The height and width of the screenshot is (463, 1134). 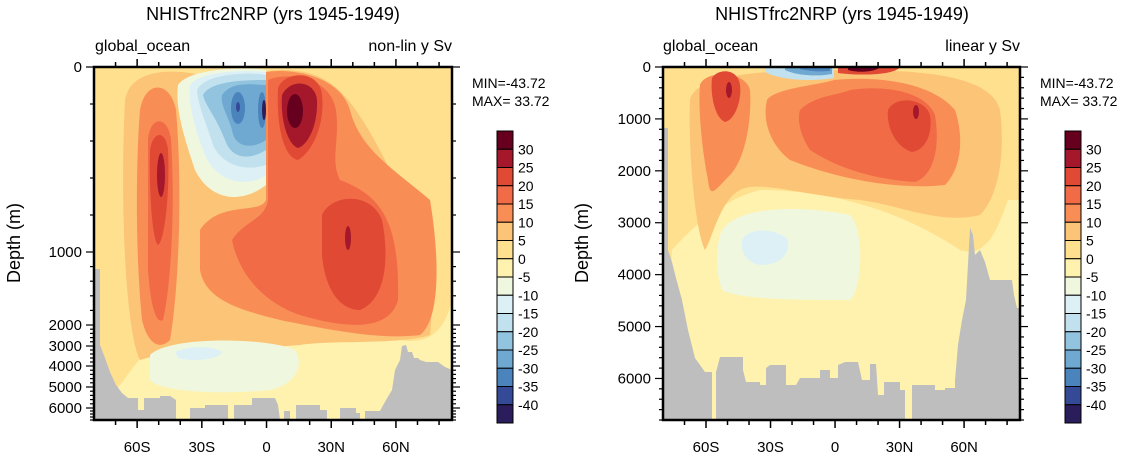 I want to click on right-colorbar: 30 25 20 15 10 5 0 -5 -10 -15 -20 -25 -30 -35 -40, so click(x=1085, y=277).